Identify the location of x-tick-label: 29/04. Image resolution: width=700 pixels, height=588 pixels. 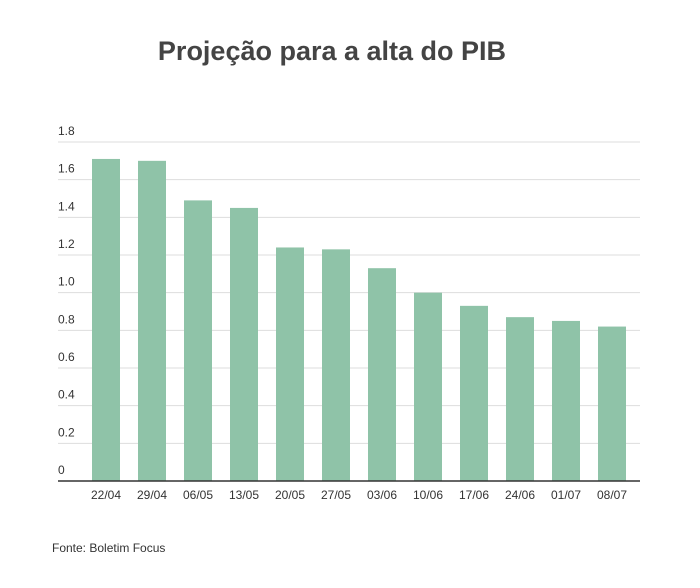
(152, 495).